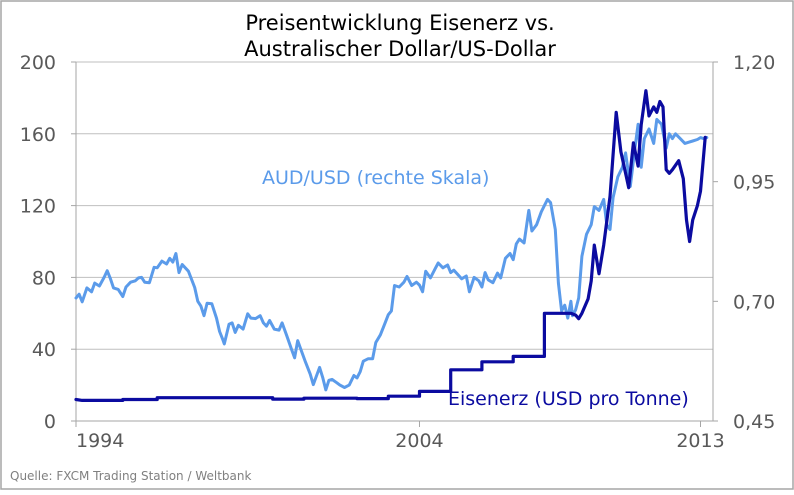 The image size is (794, 495). I want to click on chart-title-line1: Preisentwicklung Eisenerz vs., so click(399, 23).